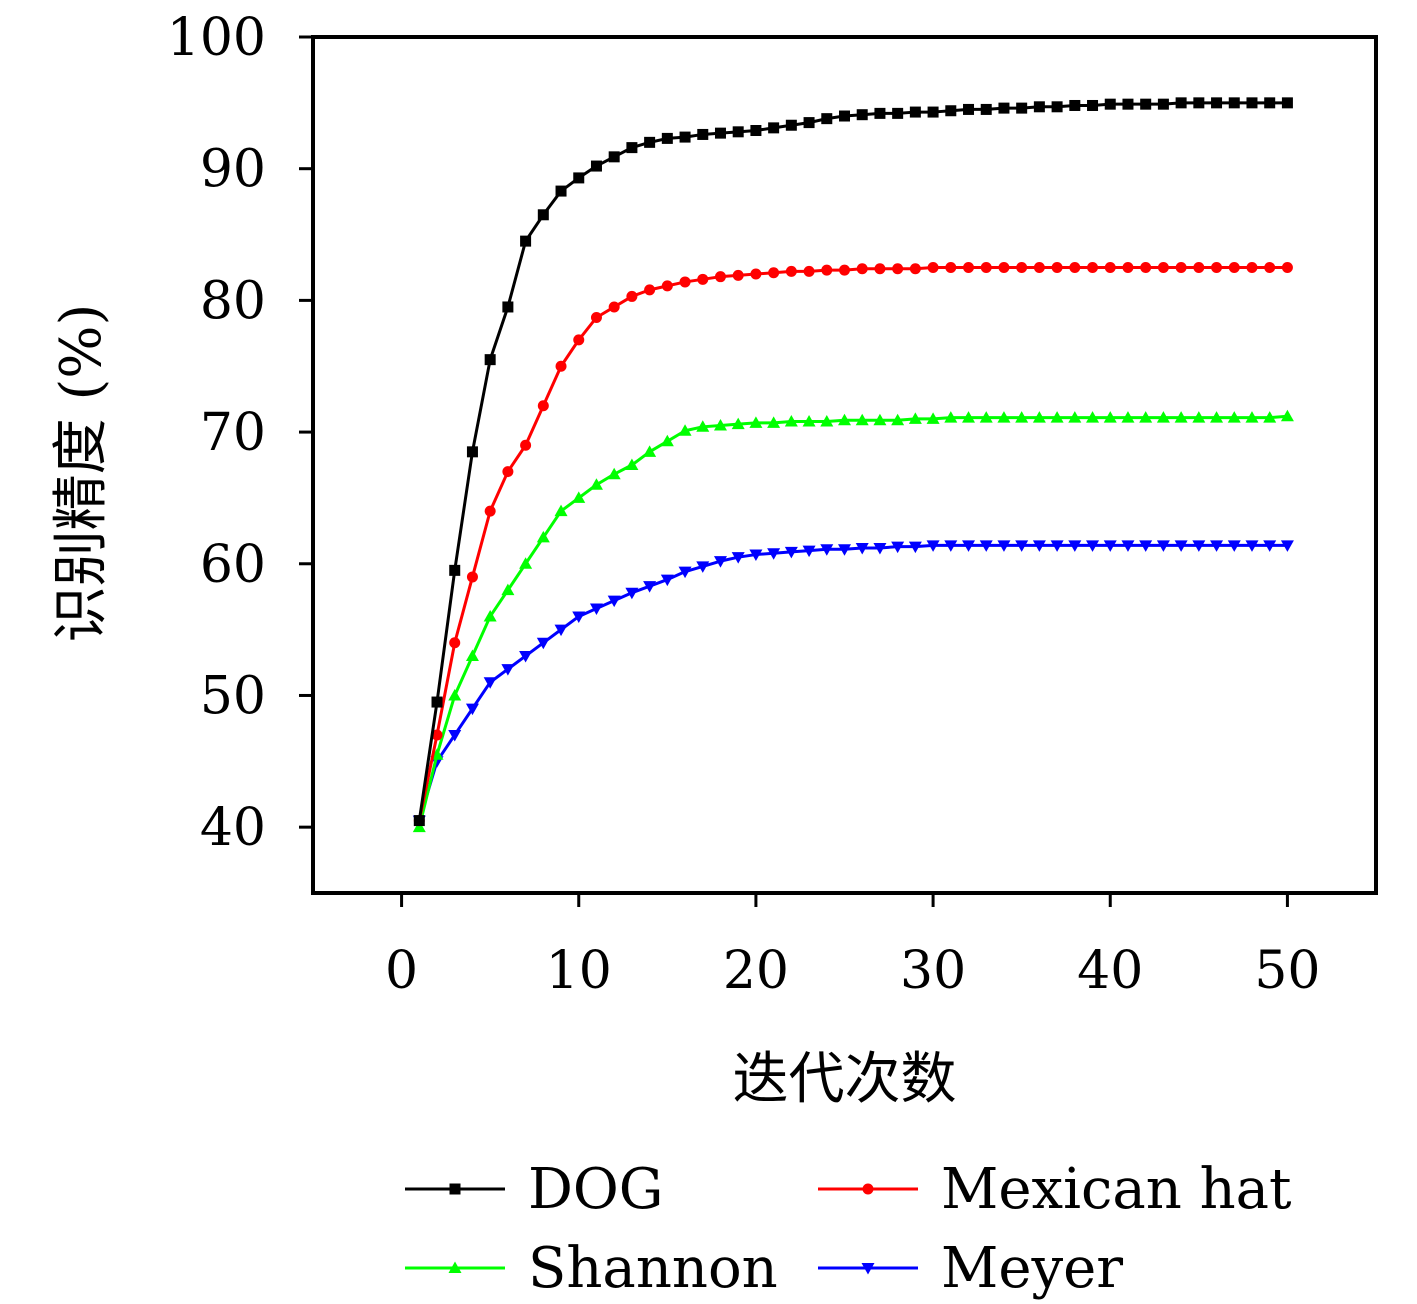  What do you see at coordinates (653, 1268) in the screenshot?
I see `legend-label: Shannon` at bounding box center [653, 1268].